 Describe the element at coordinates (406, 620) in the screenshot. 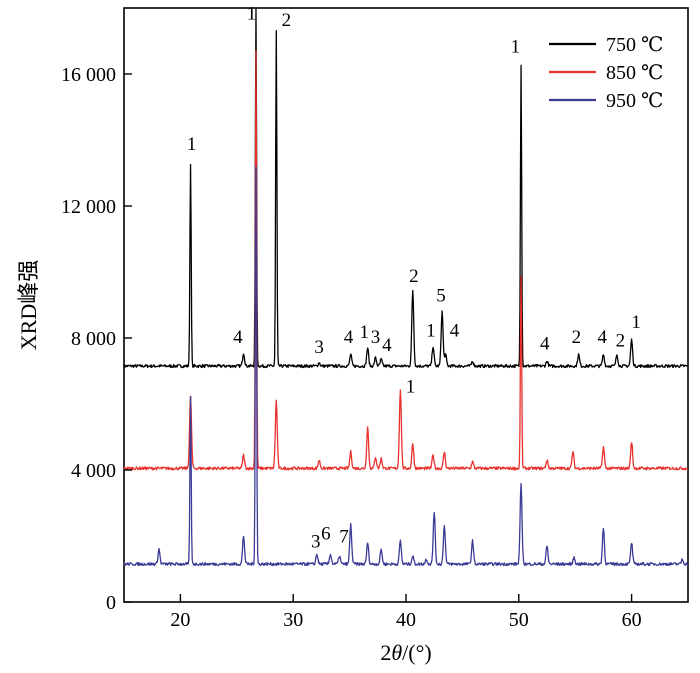

I see `x-tick-label: 40` at that location.